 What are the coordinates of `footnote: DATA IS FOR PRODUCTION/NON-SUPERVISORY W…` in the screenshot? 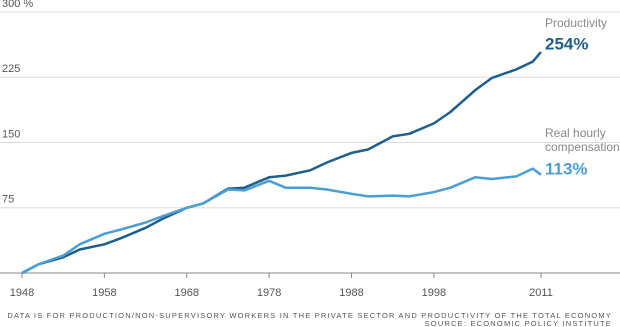 It's located at (309, 315).